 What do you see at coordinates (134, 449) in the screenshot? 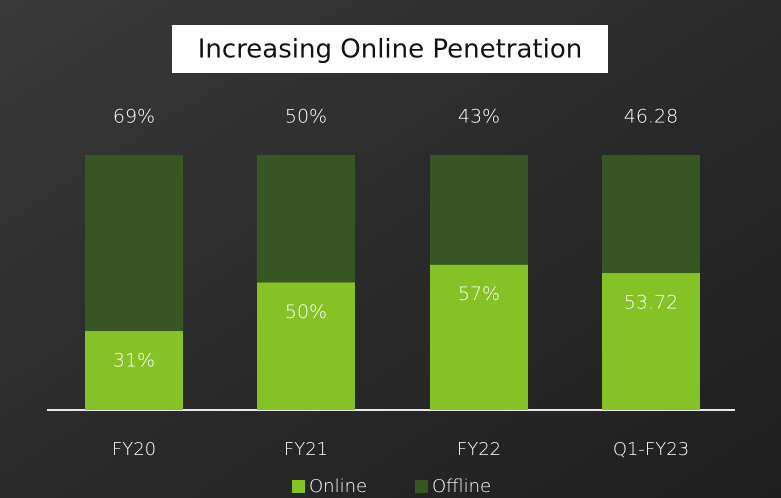
I see `x-tick-label: FY20` at bounding box center [134, 449].